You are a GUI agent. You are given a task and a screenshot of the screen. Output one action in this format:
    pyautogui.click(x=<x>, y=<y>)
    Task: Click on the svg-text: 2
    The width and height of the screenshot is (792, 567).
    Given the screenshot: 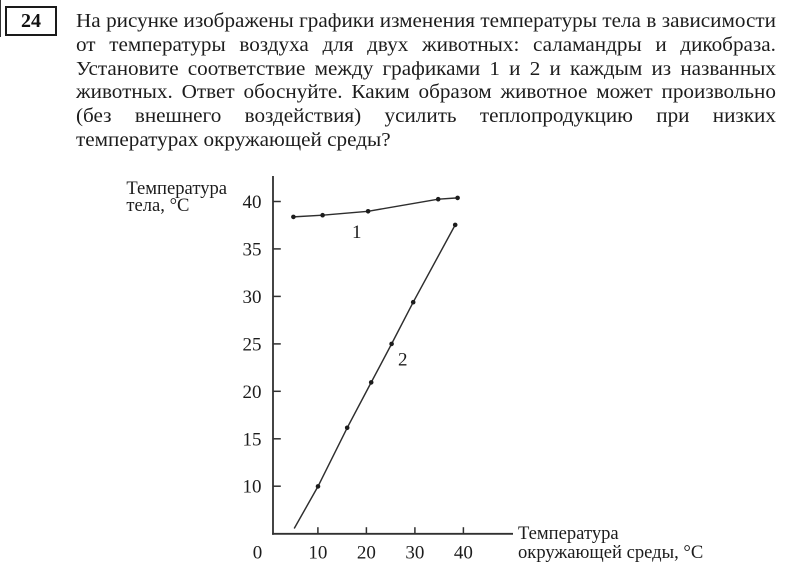 What is the action you would take?
    pyautogui.click(x=403, y=359)
    